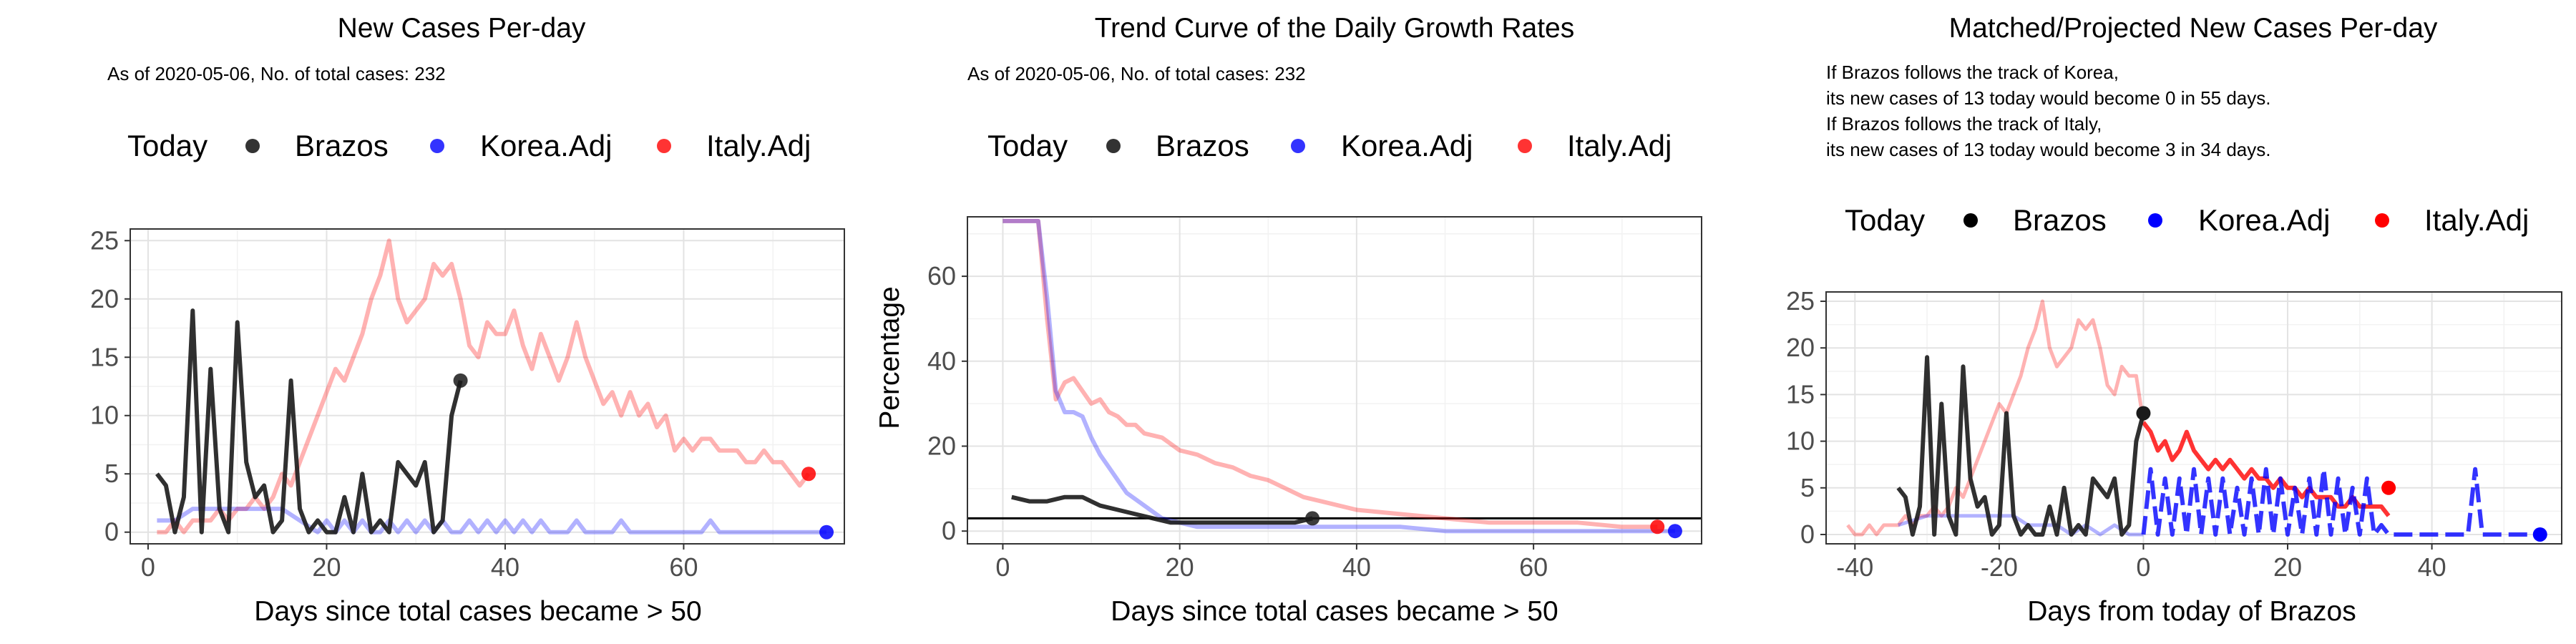  What do you see at coordinates (1972, 72) in the screenshot?
I see `panel-note: If Brazos follows the track of Korea,` at bounding box center [1972, 72].